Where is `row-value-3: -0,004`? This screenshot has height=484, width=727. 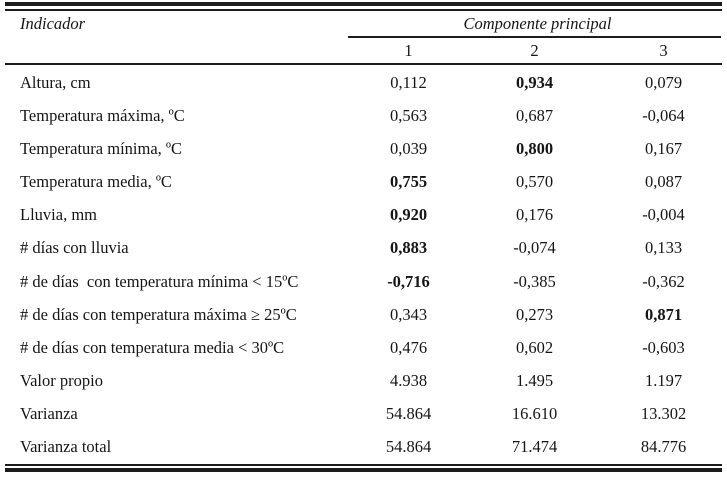 row-value-3: -0,004 is located at coordinates (663, 215).